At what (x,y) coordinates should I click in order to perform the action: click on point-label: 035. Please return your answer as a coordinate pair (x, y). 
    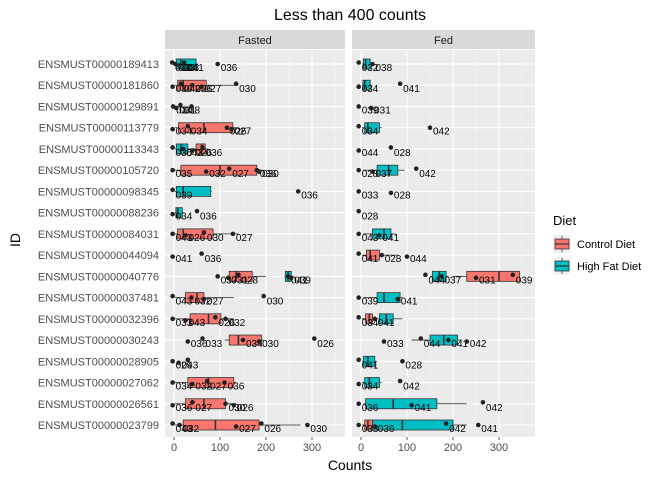
    Looking at the image, I should click on (184, 153).